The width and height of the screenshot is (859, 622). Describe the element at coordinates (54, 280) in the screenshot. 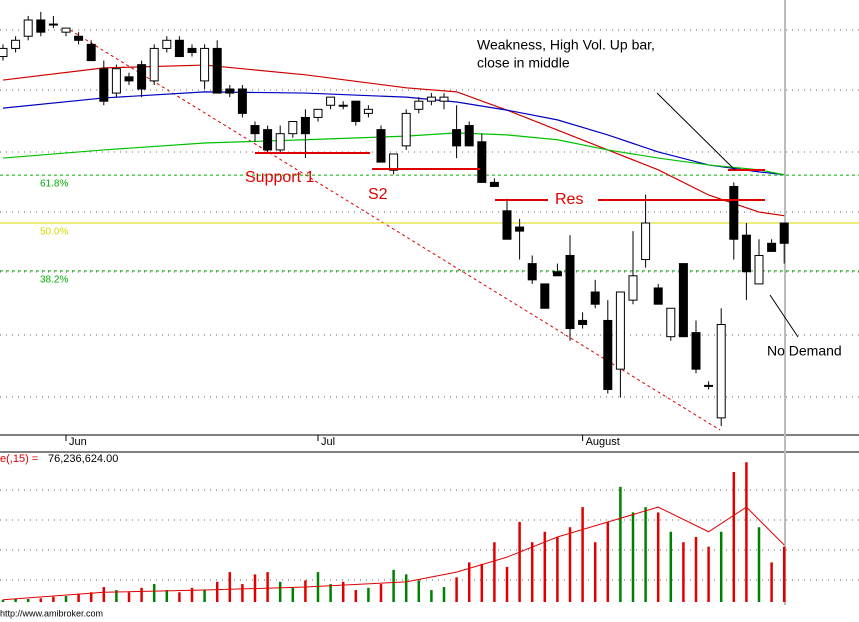

I see `fib-label: 38.2%` at that location.